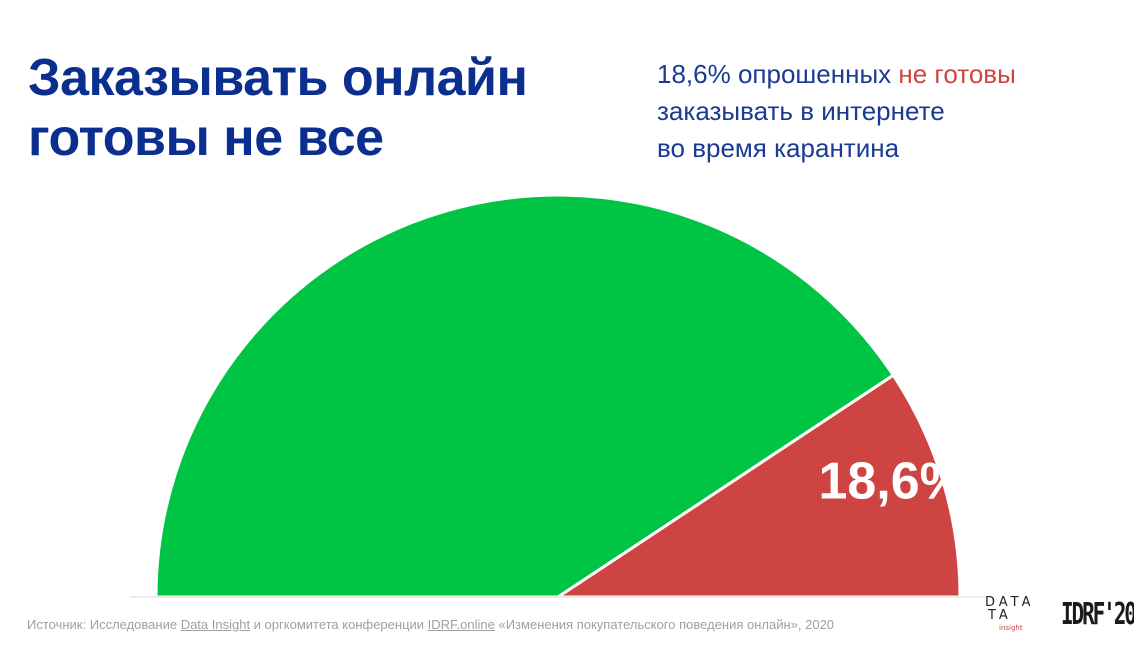 Image resolution: width=1134 pixels, height=646 pixels. I want to click on title-line-2: готовы не все, so click(206, 138).